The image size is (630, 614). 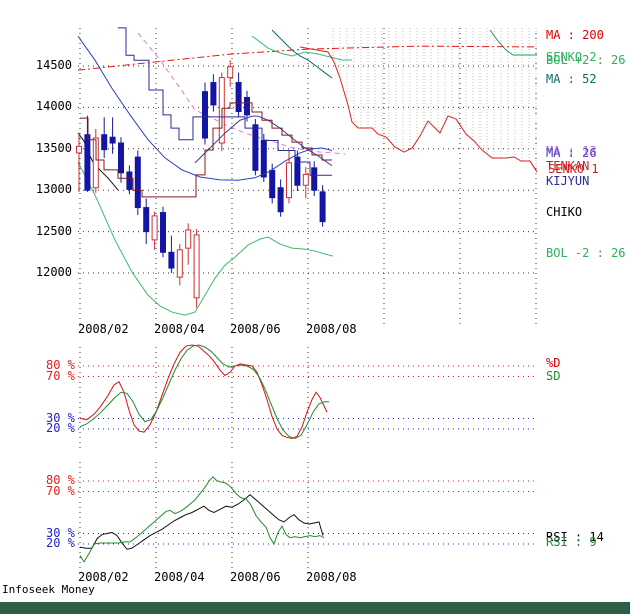 What do you see at coordinates (255, 577) in the screenshot?
I see `rsi-date-label-2008/06: 2008/06` at bounding box center [255, 577].